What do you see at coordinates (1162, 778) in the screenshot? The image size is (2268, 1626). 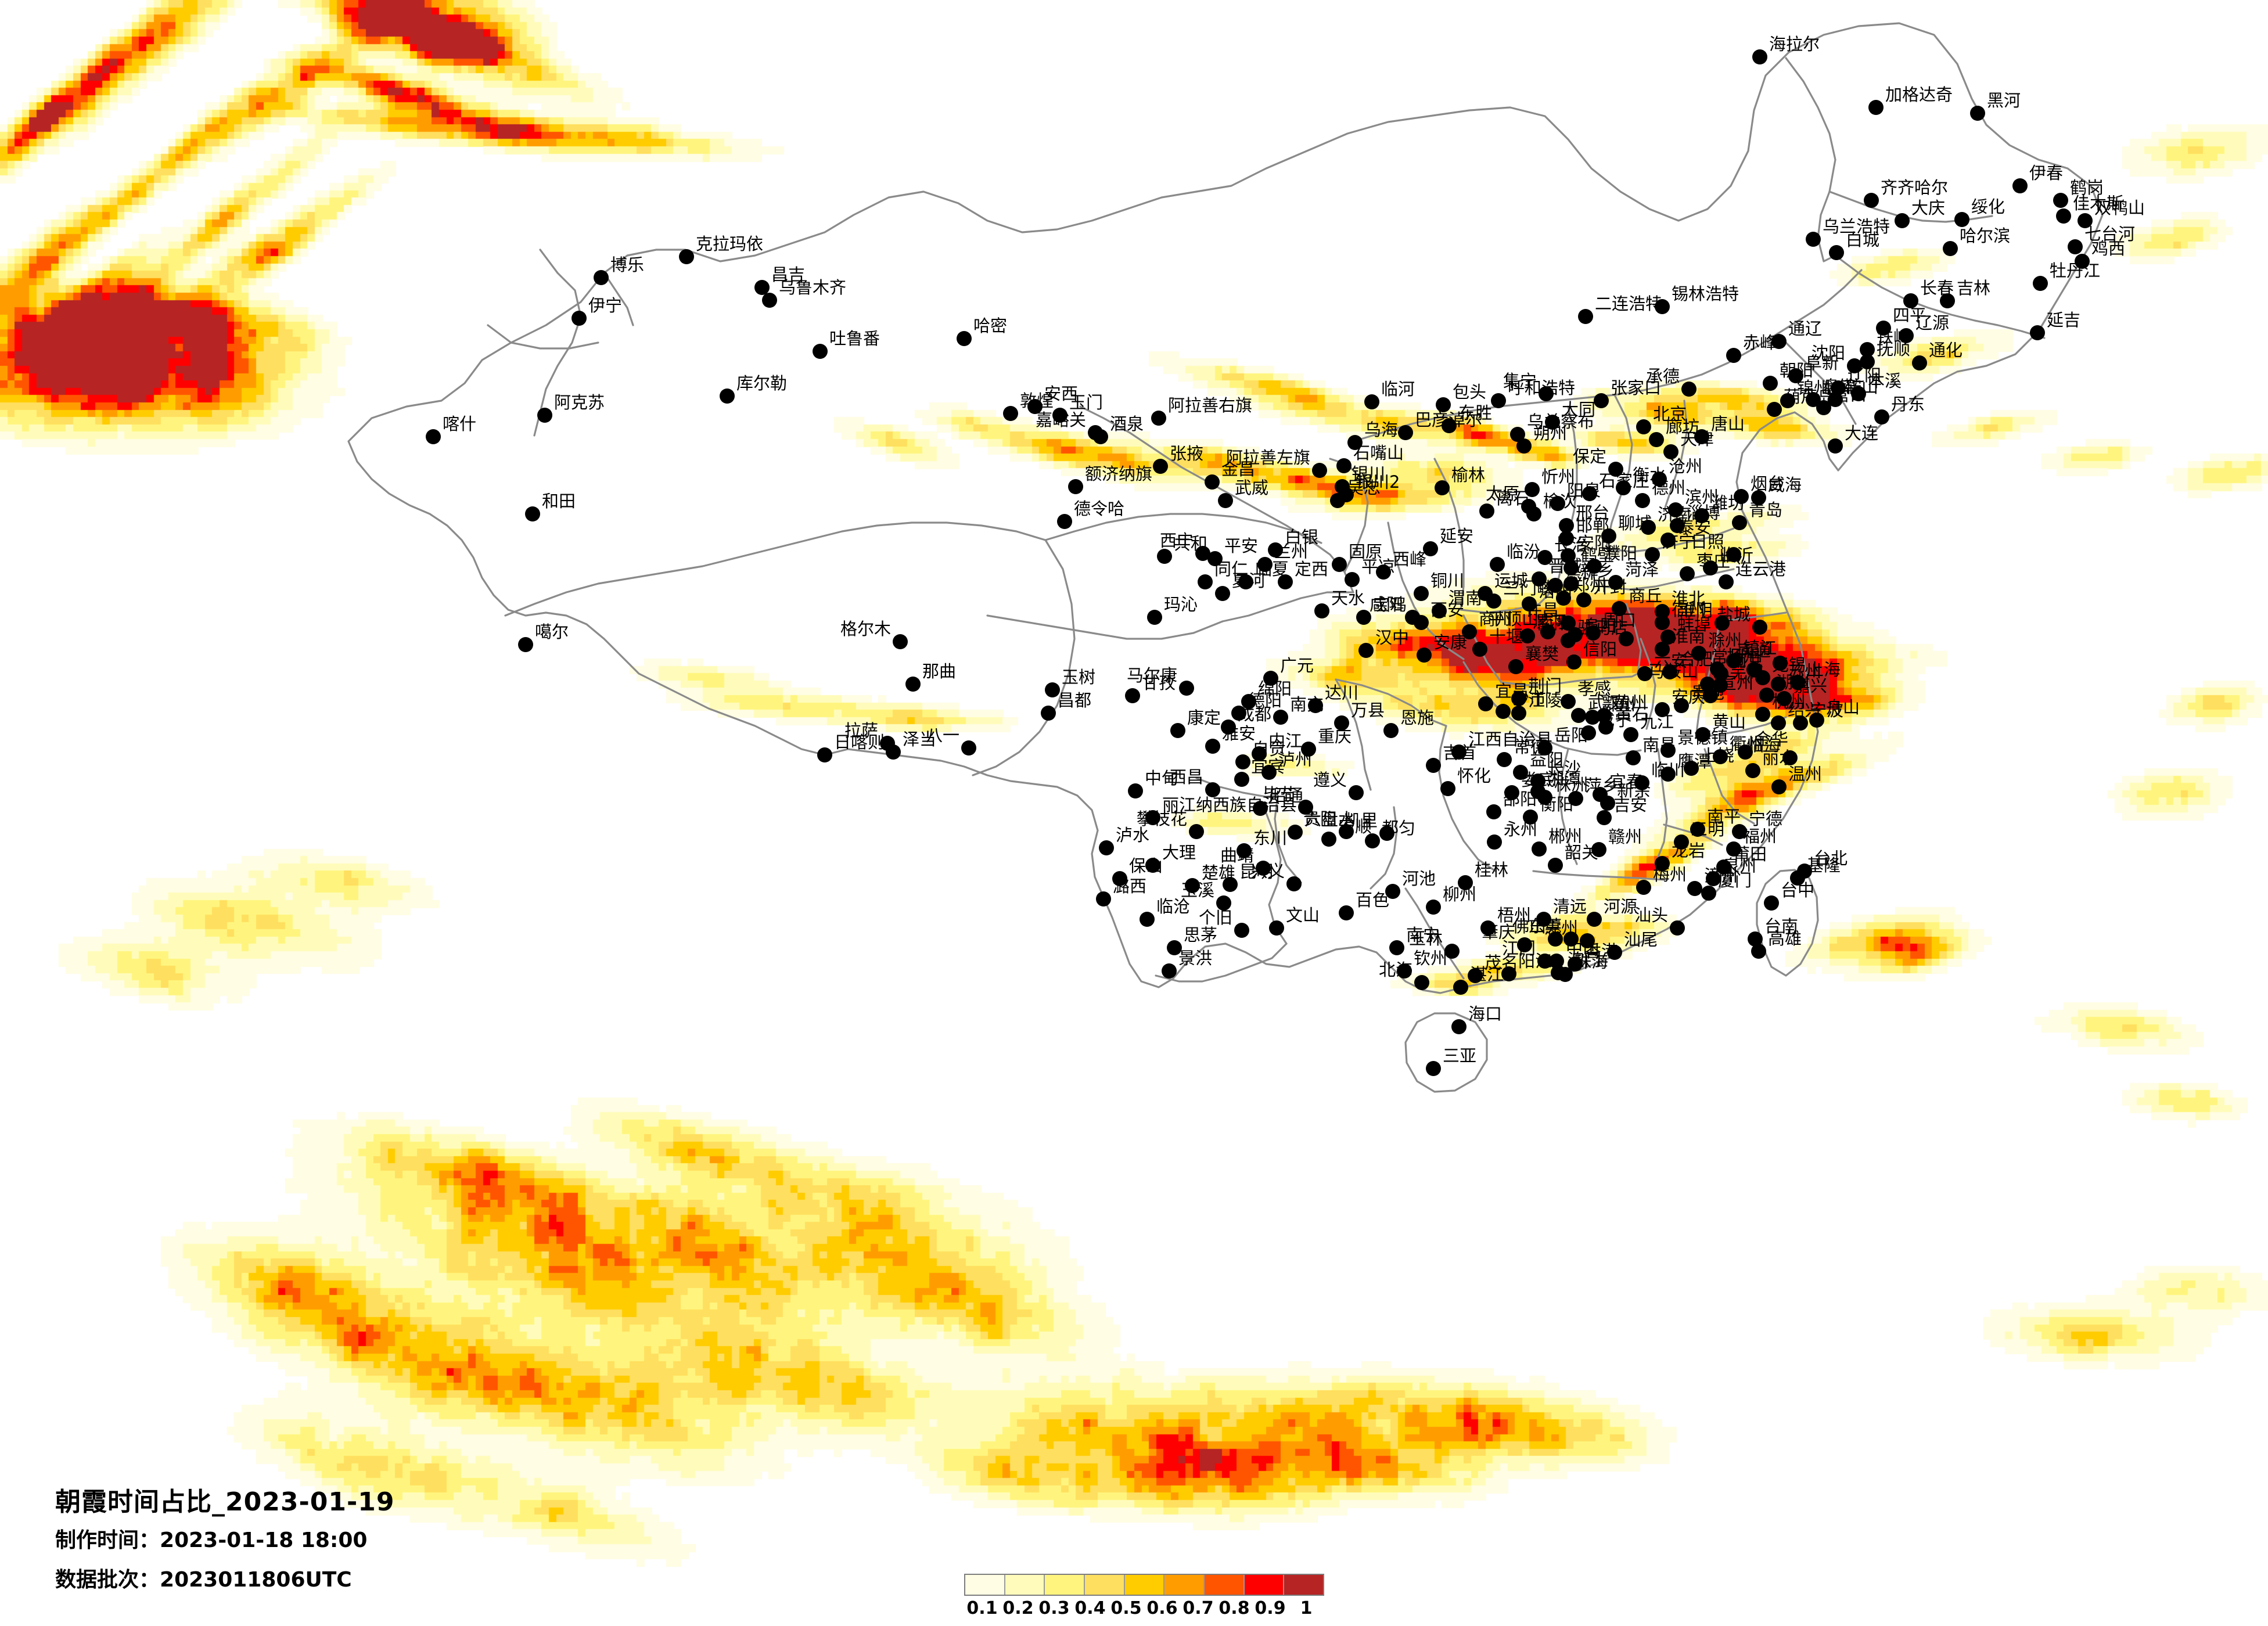 I see `city-label: 中甸` at bounding box center [1162, 778].